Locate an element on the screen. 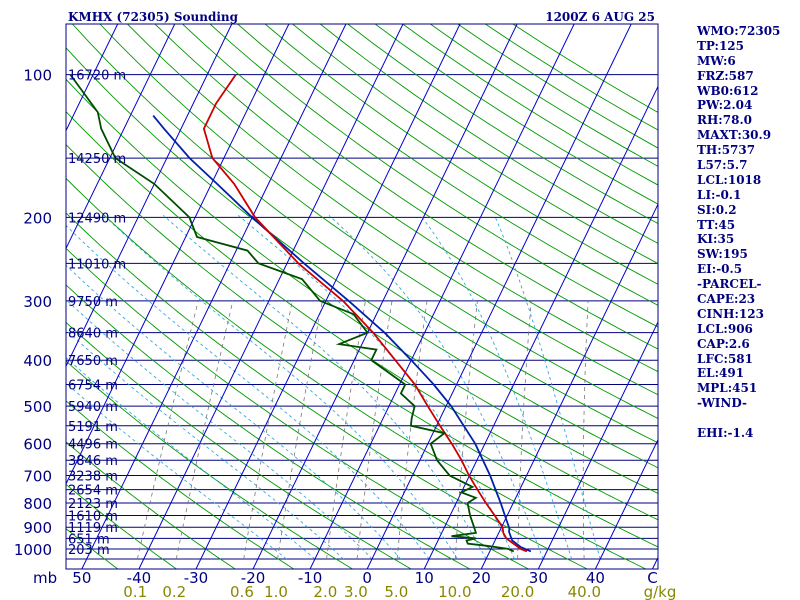 The height and width of the screenshot is (600, 800). temperature-tick-label: 50 is located at coordinates (81, 578).